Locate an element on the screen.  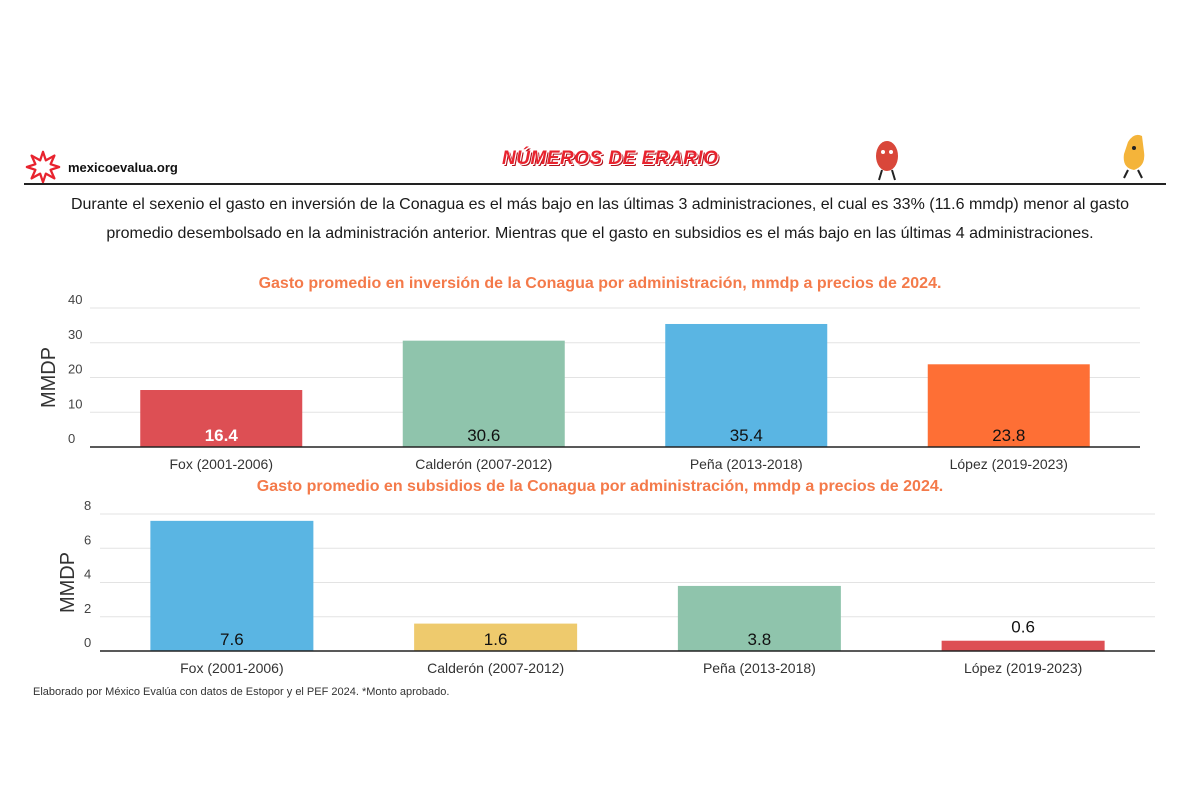
y-tick-label: 6 is located at coordinates (87, 539).